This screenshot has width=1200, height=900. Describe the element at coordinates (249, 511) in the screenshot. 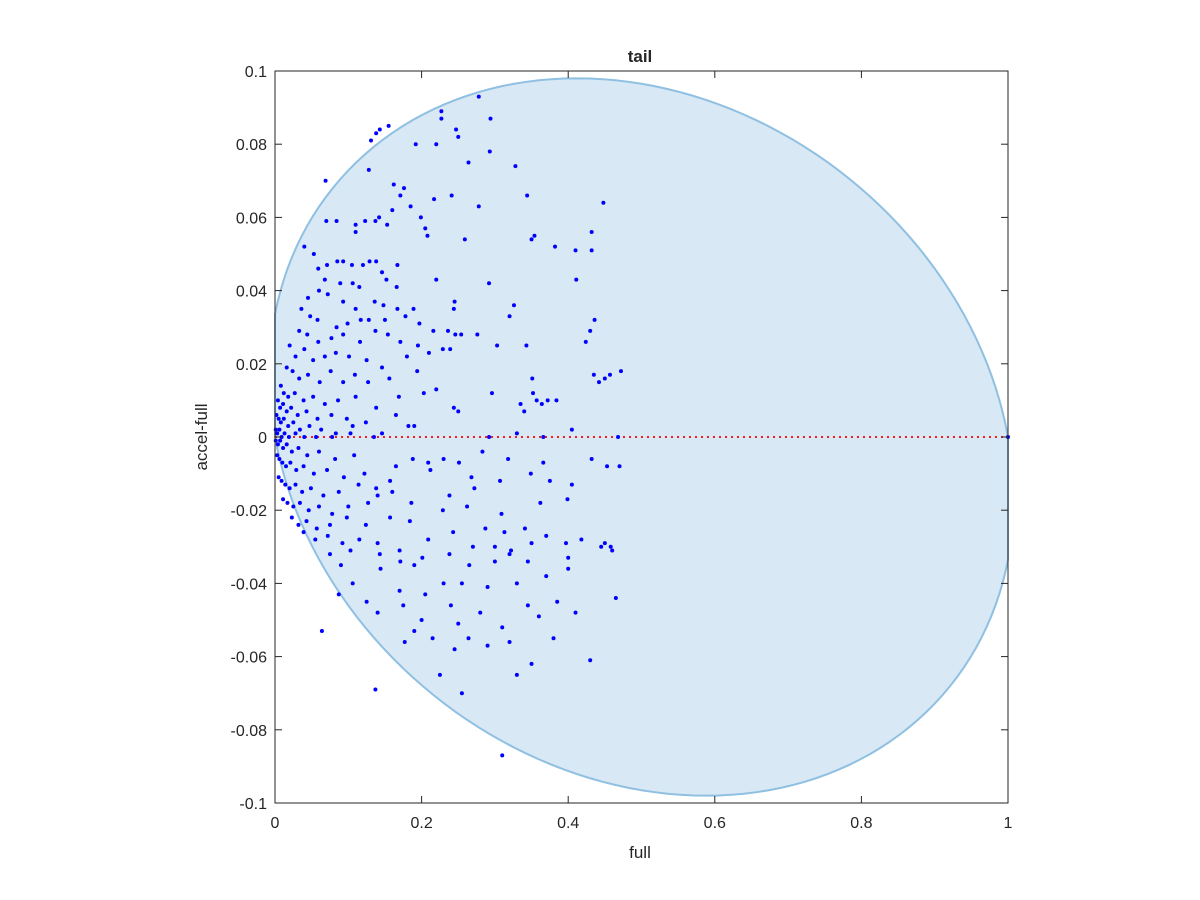

I see `y-tick-label: -0.02` at that location.